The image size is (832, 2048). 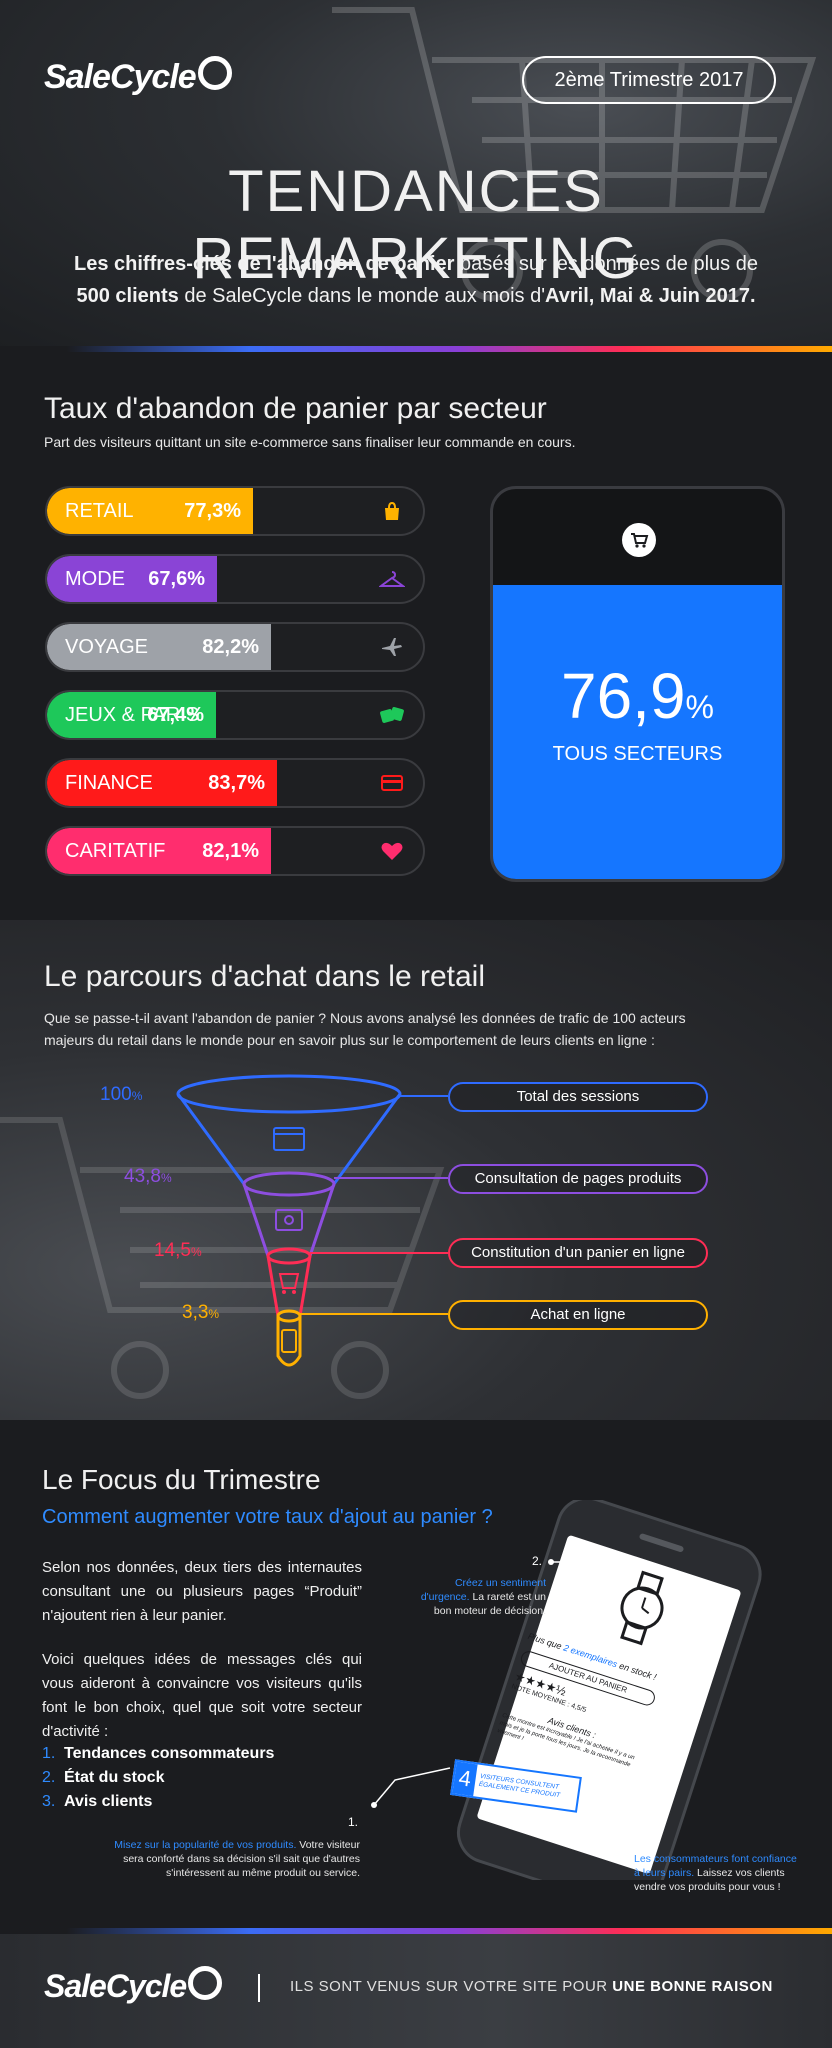 I want to click on sector-label: CARITATIF, so click(x=115, y=851).